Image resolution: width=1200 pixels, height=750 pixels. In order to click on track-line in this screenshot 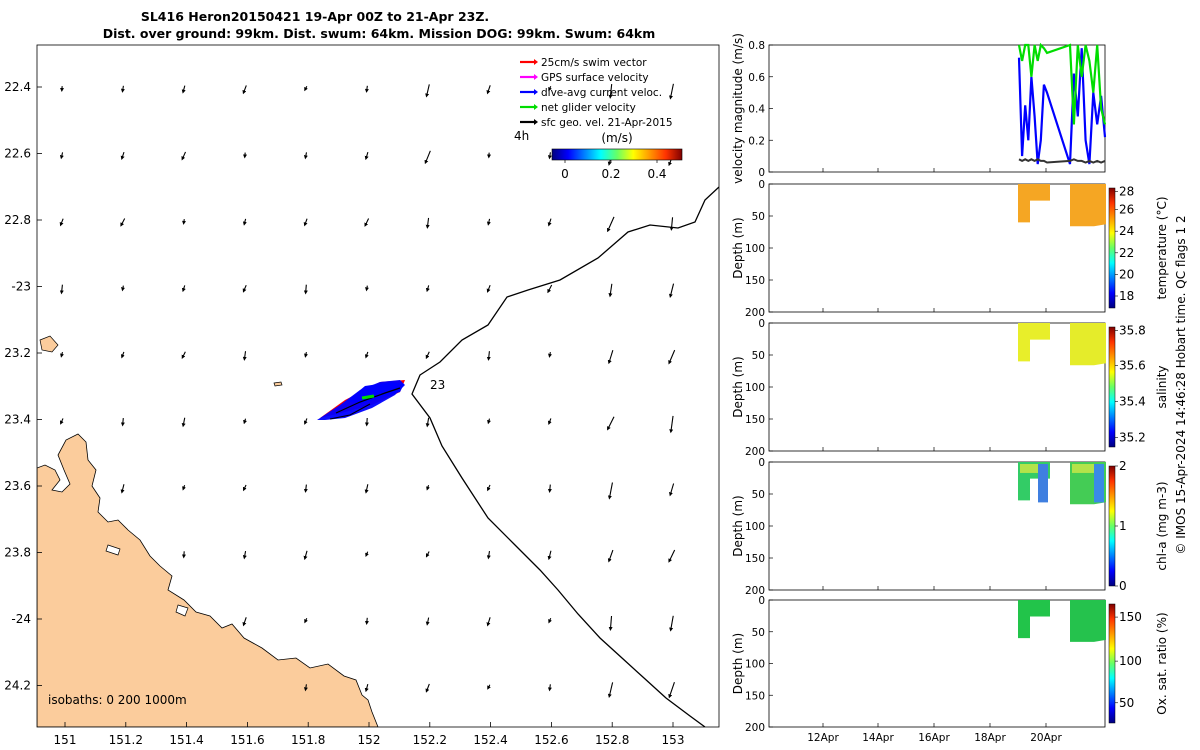, I will do `click(350, 411)`.